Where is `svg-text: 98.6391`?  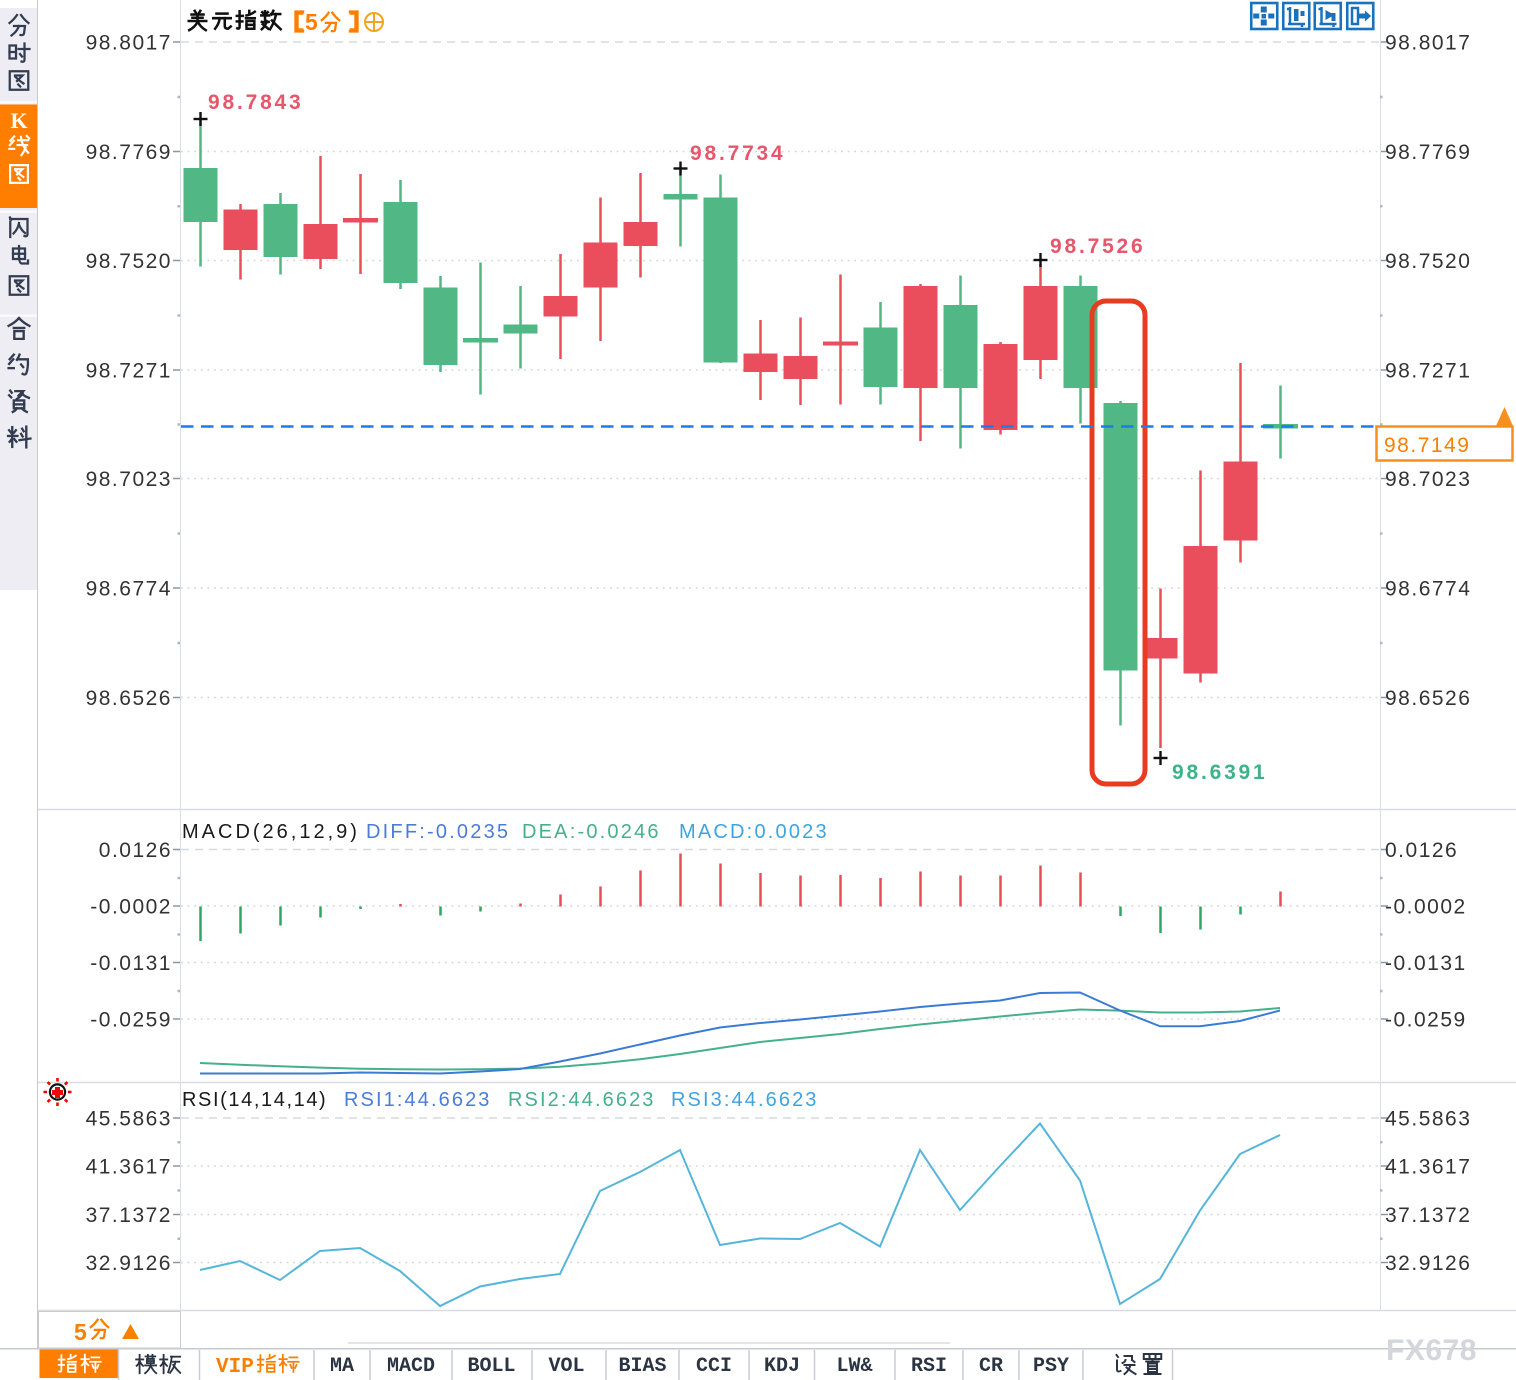
svg-text: 98.6391 is located at coordinates (1220, 772).